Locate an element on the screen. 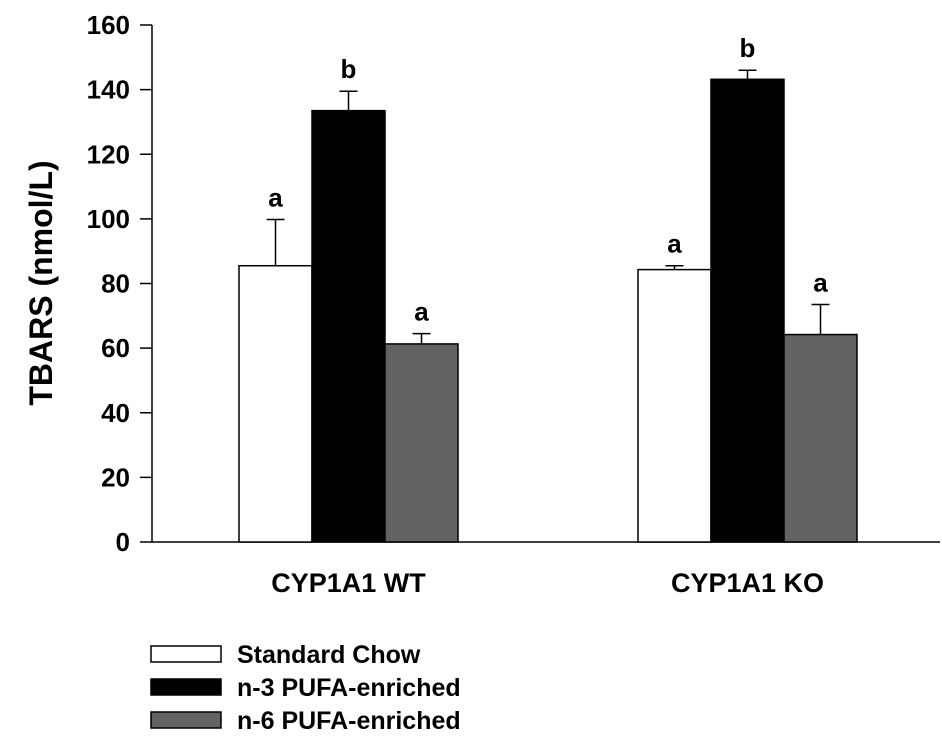  y-tick-label: 20 is located at coordinates (115, 477).